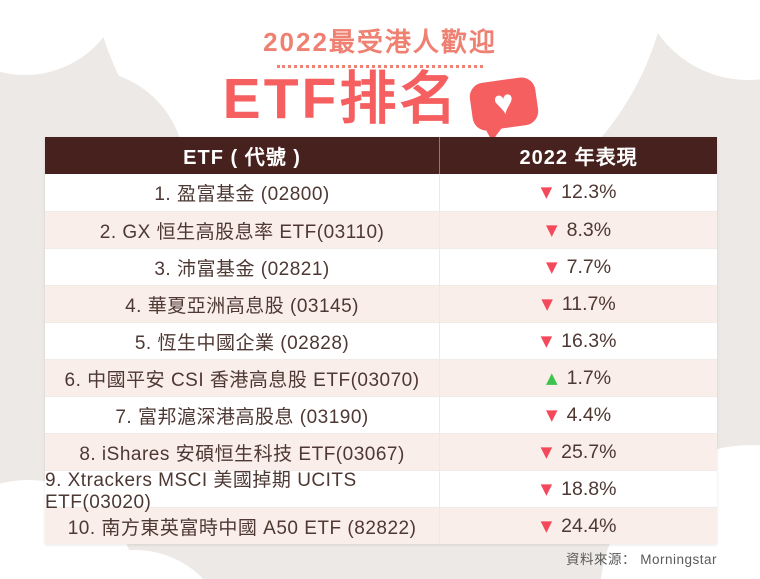  Describe the element at coordinates (589, 266) in the screenshot. I see `performance-value: 7.7%` at that location.